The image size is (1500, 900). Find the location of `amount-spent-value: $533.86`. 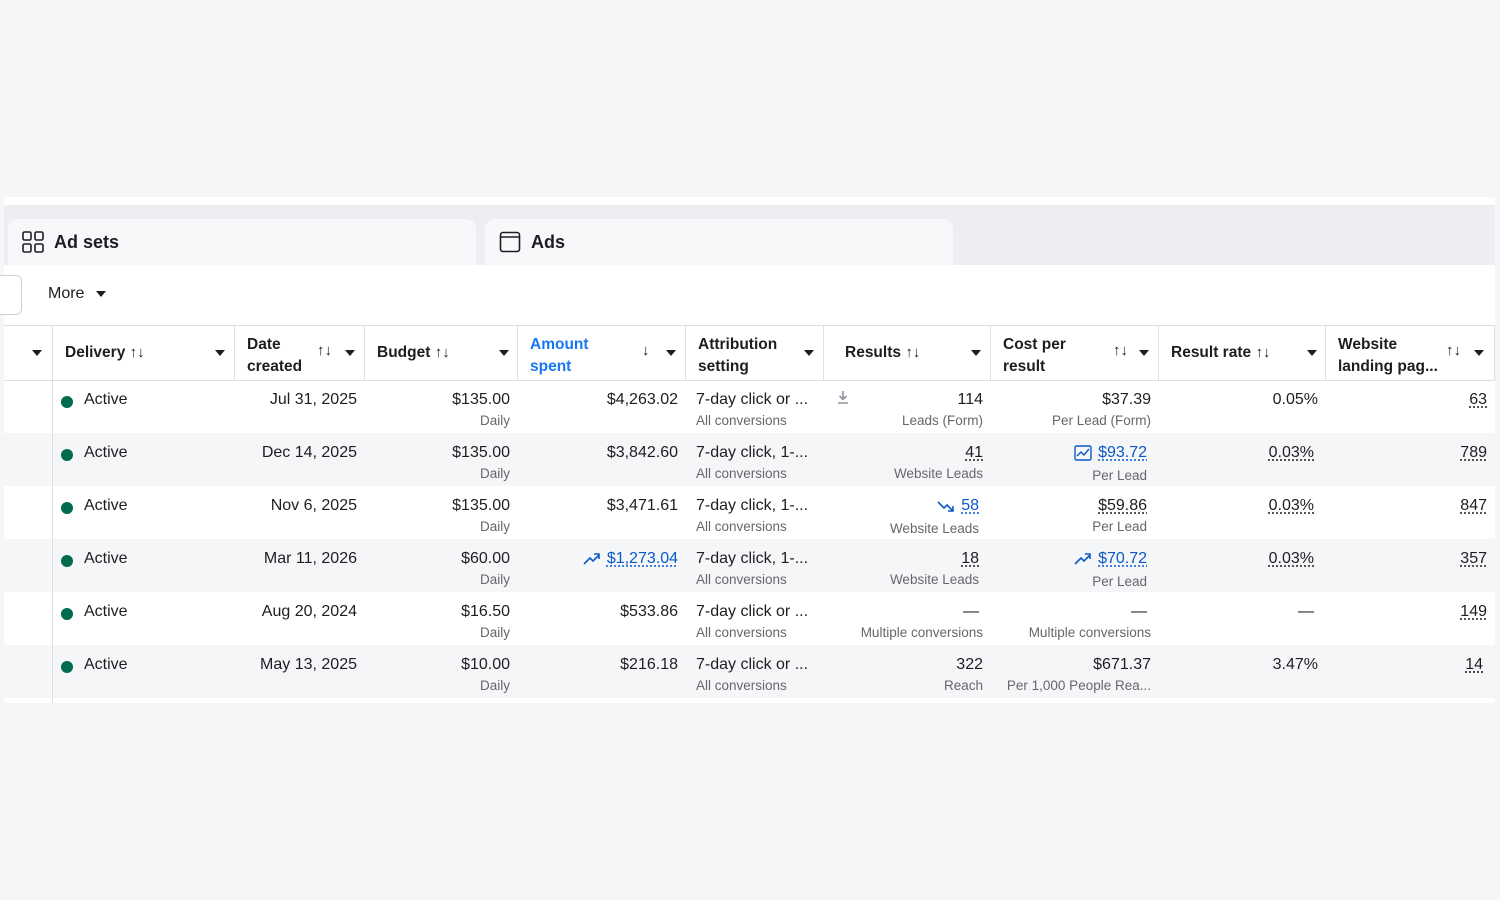

amount-spent-value: $533.86 is located at coordinates (649, 611).